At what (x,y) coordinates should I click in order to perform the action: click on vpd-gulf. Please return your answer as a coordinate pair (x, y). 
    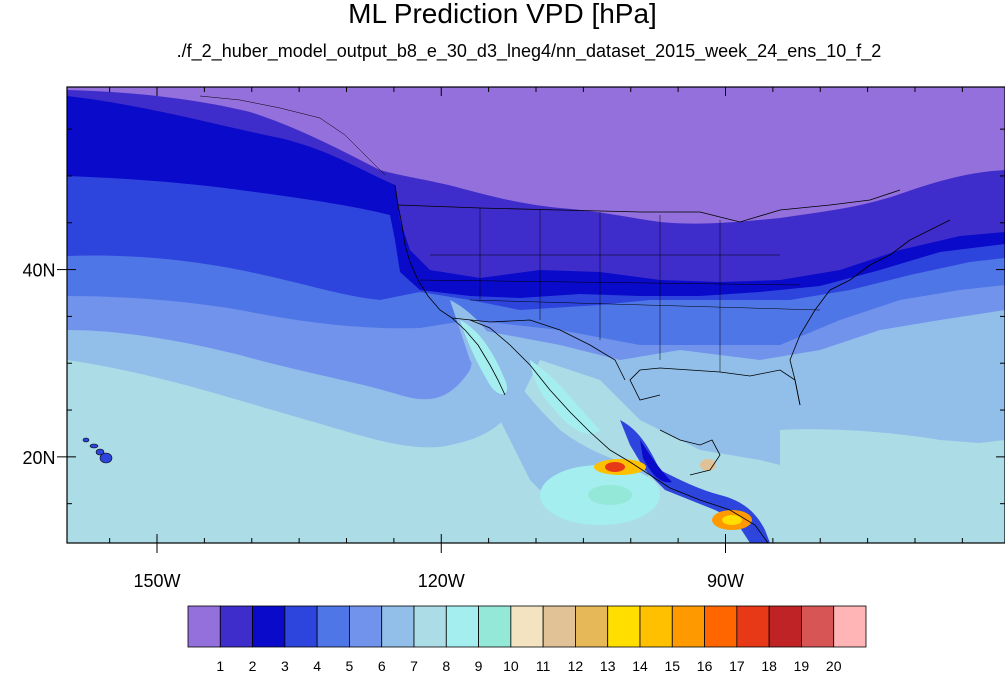
    Looking at the image, I should click on (715, 402).